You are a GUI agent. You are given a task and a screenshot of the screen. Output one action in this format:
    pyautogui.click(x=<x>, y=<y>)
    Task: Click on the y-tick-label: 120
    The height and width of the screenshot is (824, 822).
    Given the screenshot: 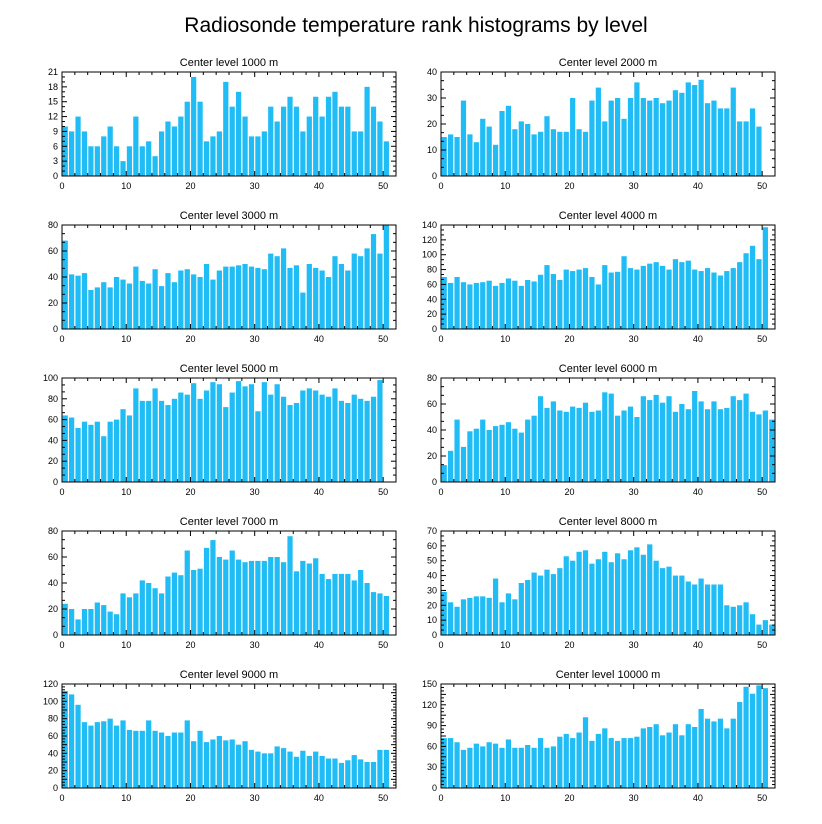 What is the action you would take?
    pyautogui.click(x=429, y=240)
    